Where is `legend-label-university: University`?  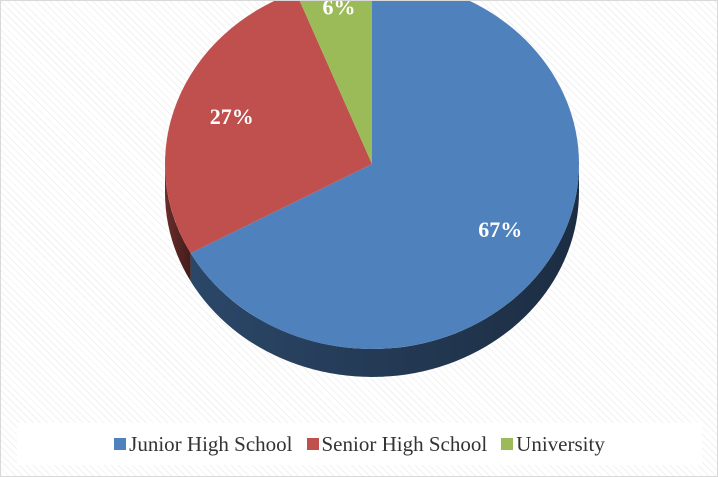 legend-label-university: University is located at coordinates (560, 443).